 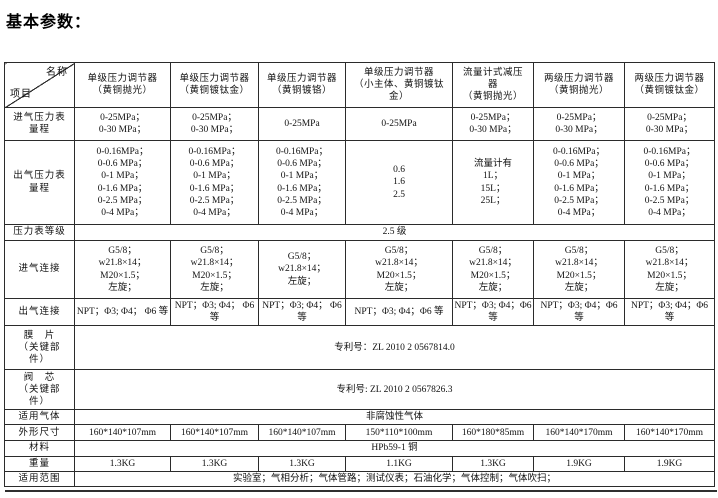 What do you see at coordinates (39, 417) in the screenshot?
I see `row-label: 适用气体` at bounding box center [39, 417].